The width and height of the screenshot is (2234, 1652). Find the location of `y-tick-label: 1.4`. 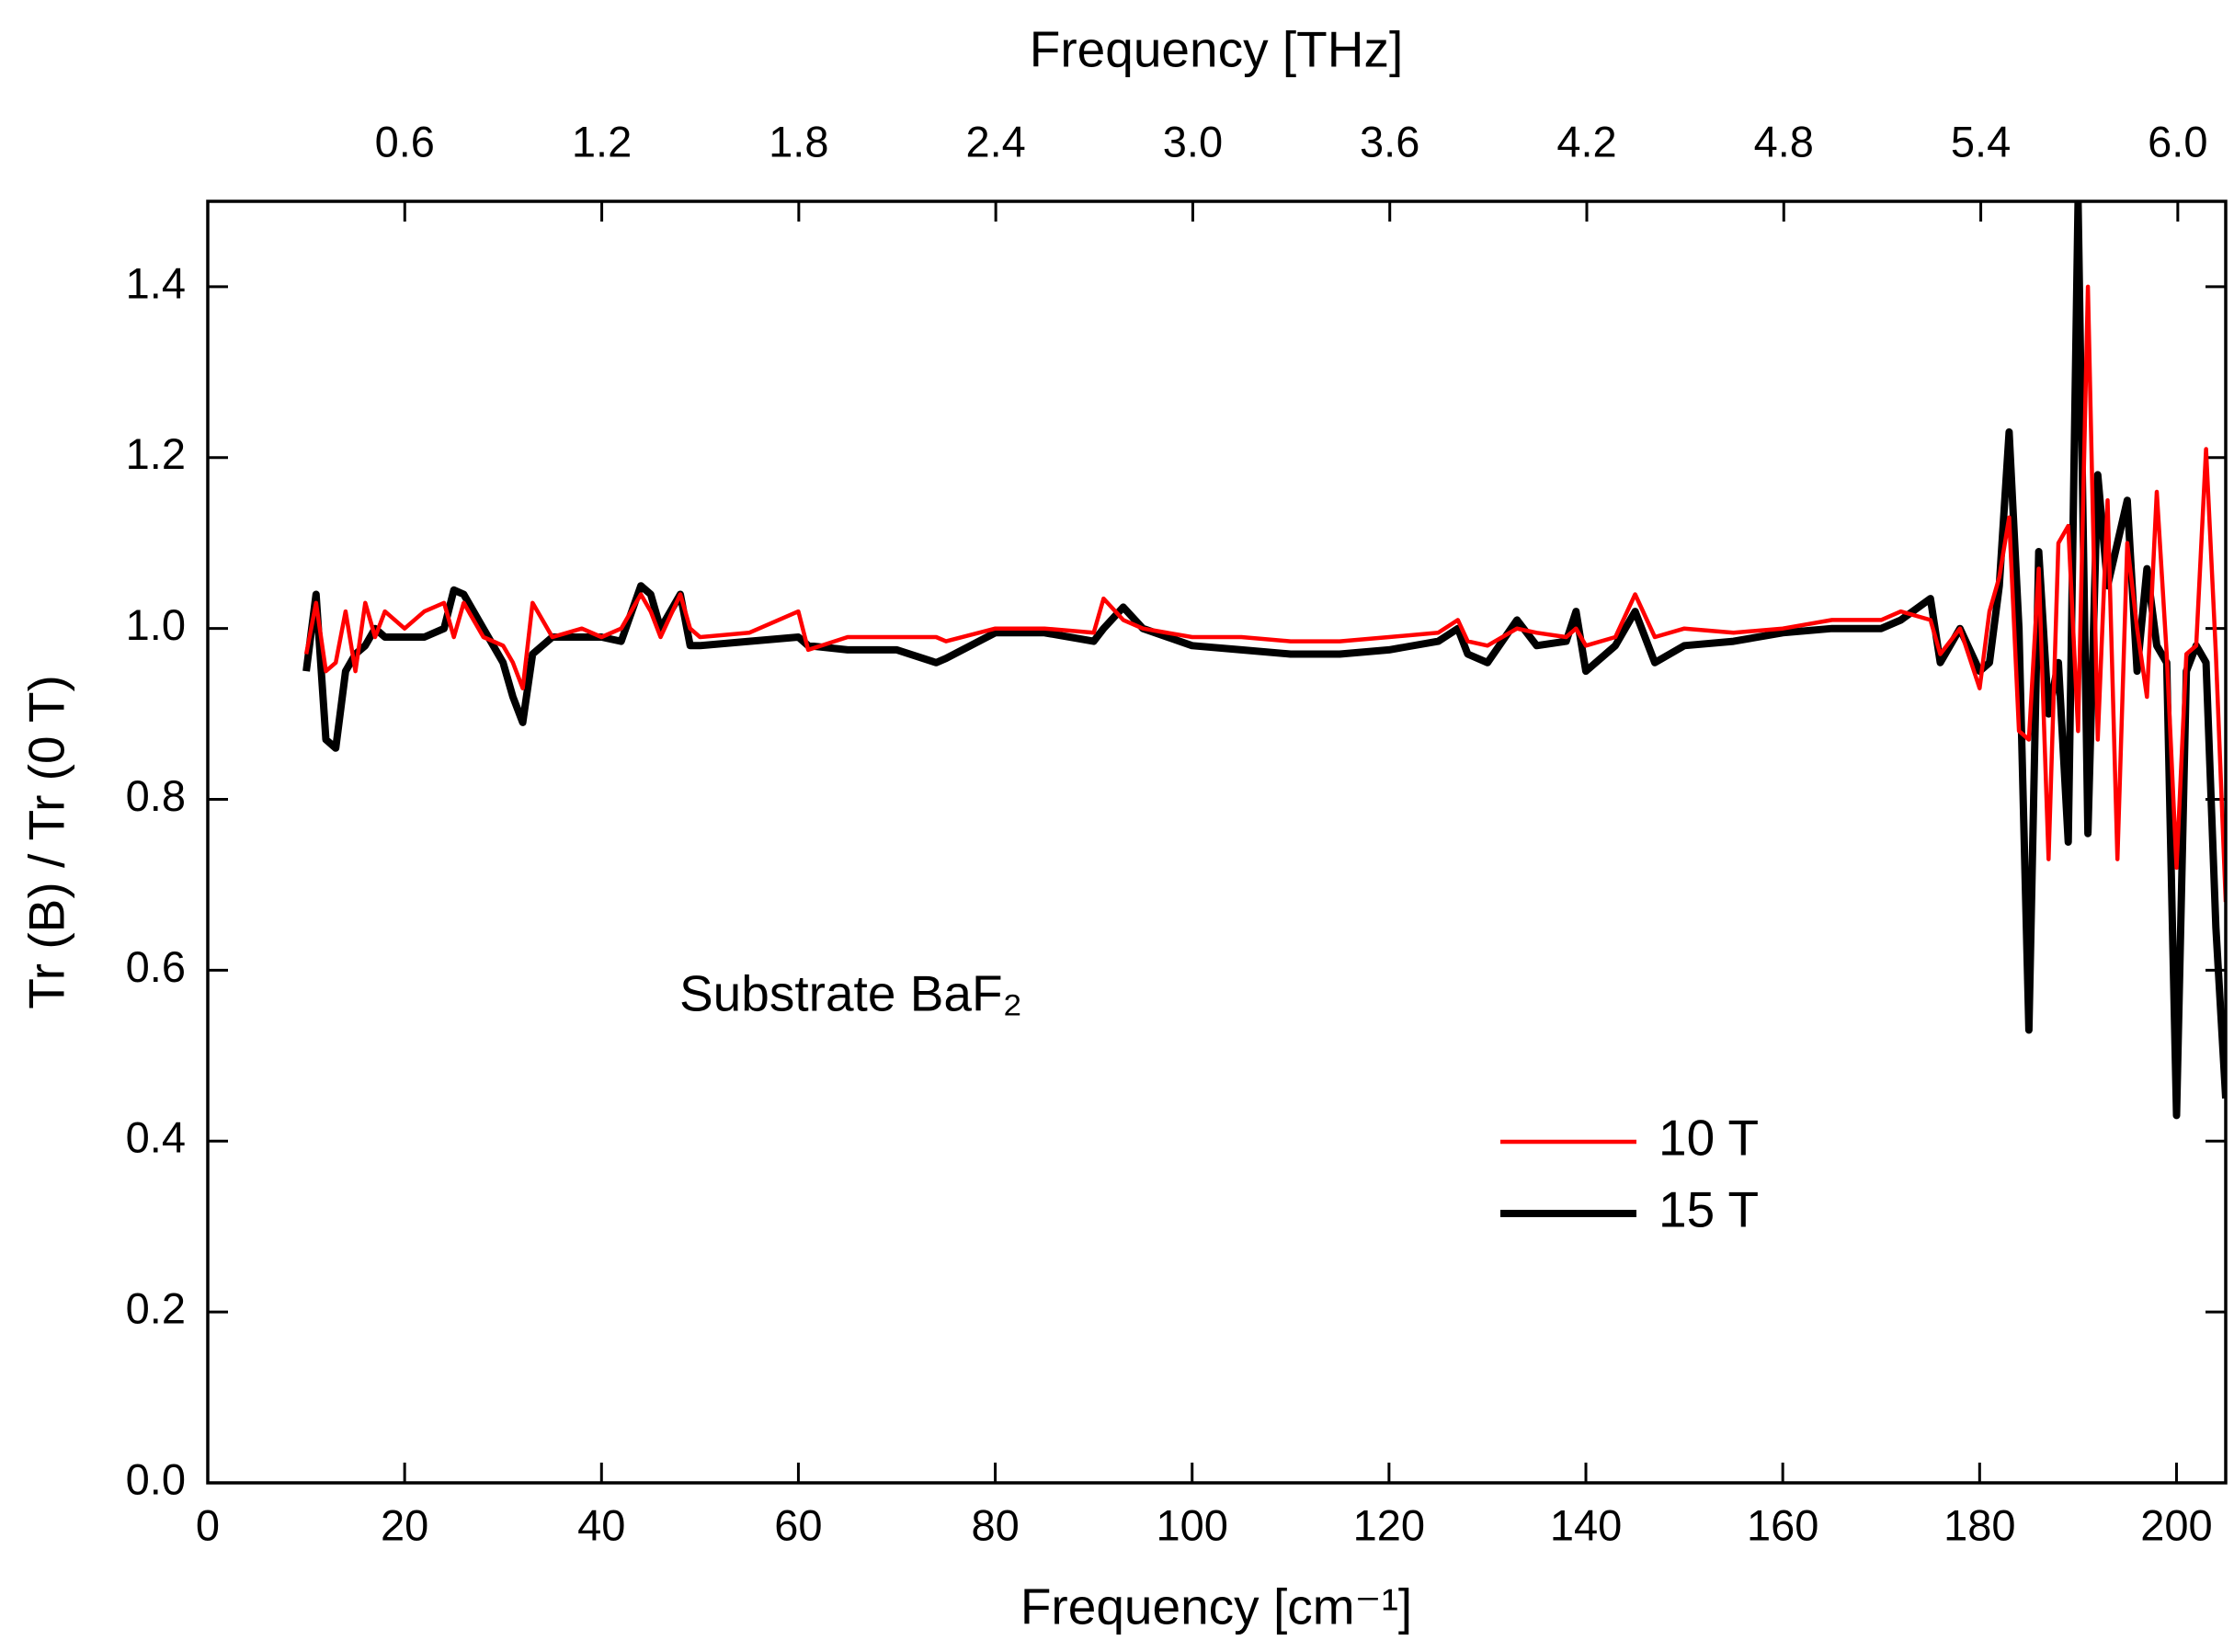

y-tick-label: 1.4 is located at coordinates (156, 282).